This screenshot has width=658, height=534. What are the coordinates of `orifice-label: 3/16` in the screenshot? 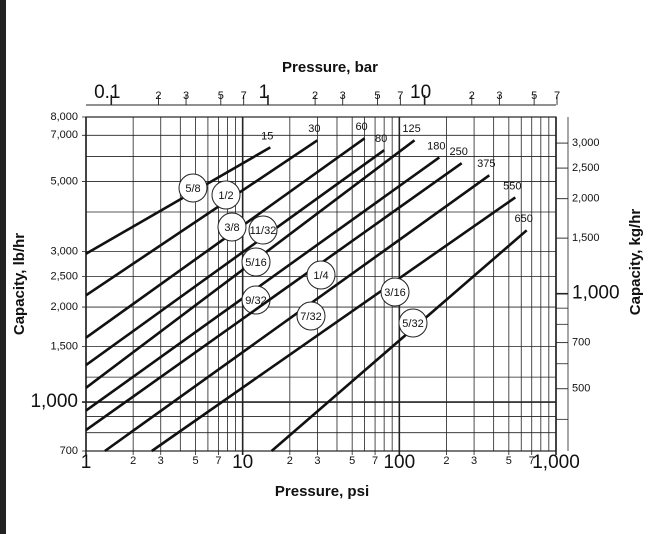 It's located at (394, 293).